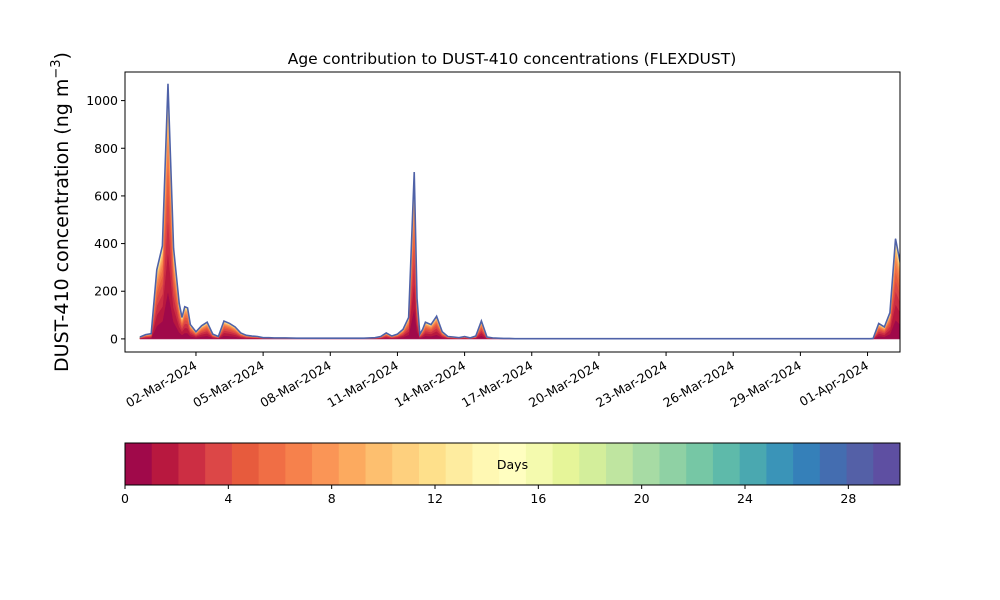 Image resolution: width=1000 pixels, height=600 pixels. What do you see at coordinates (745, 498) in the screenshot?
I see `colorbar-tick-label: 24` at bounding box center [745, 498].